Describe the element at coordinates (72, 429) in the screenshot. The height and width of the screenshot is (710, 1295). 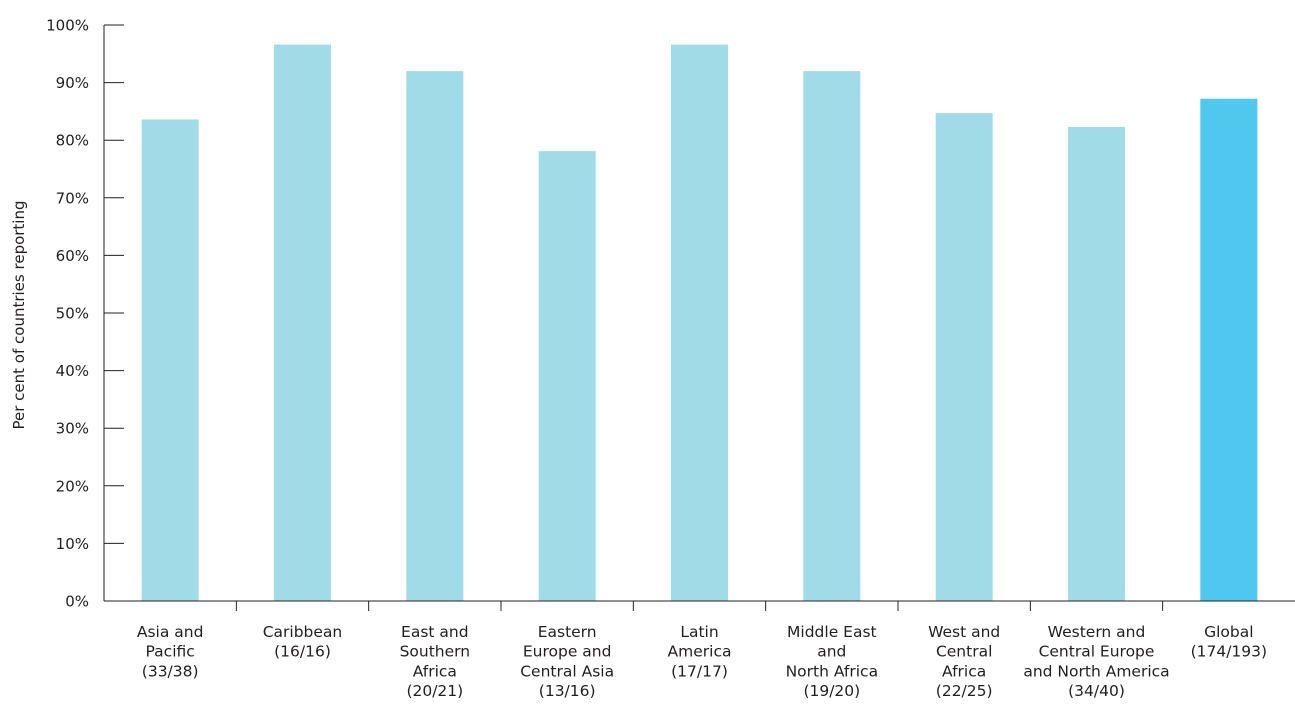
I see `y-tick-label: 30%` at that location.